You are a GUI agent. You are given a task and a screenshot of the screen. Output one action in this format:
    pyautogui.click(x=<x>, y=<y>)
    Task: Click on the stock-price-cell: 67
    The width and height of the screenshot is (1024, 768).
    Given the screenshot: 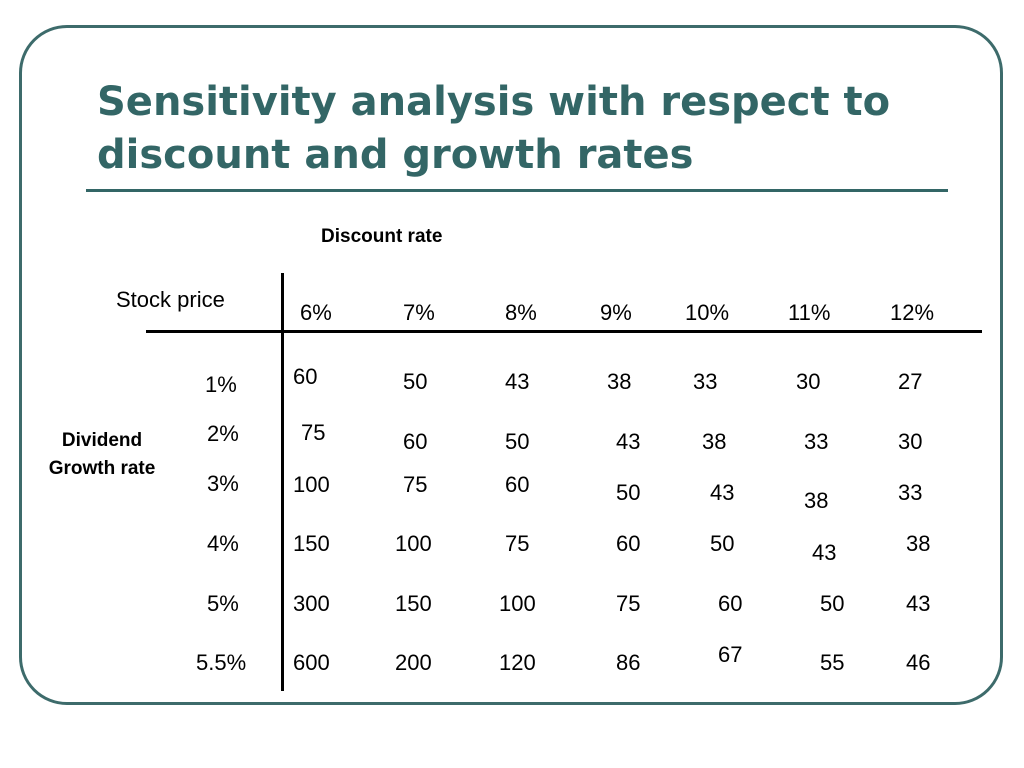 What is the action you would take?
    pyautogui.click(x=730, y=654)
    